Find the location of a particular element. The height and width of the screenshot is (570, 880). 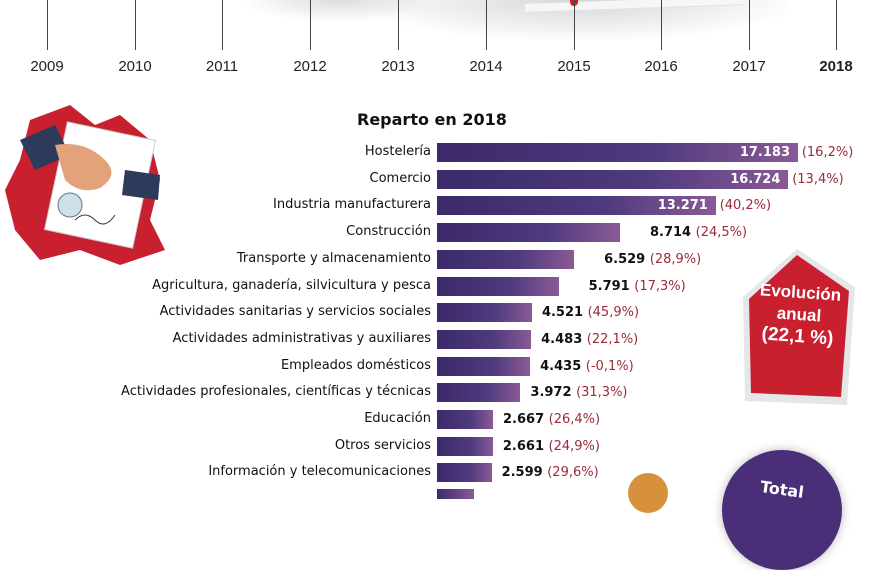

timeline-graphic-left-shadow is located at coordinates (340, 11).